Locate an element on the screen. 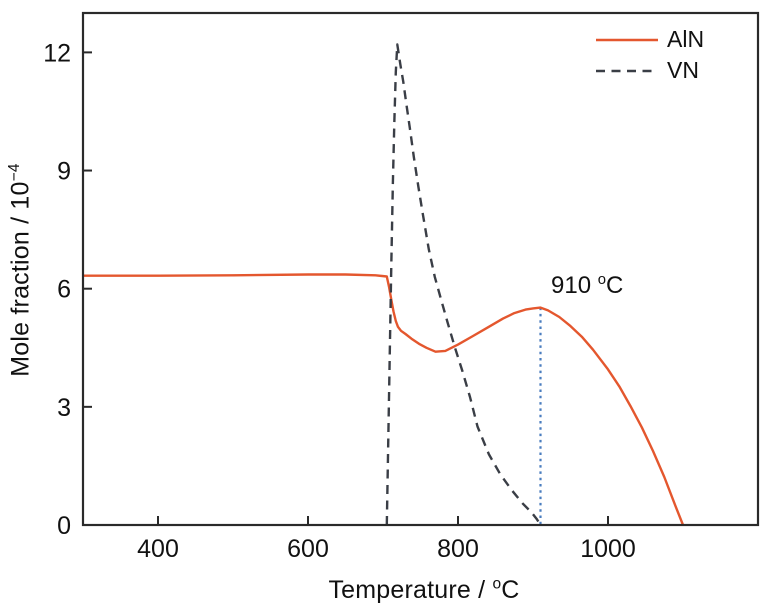 The image size is (768, 615). y-tick-label: 9 is located at coordinates (64, 172).